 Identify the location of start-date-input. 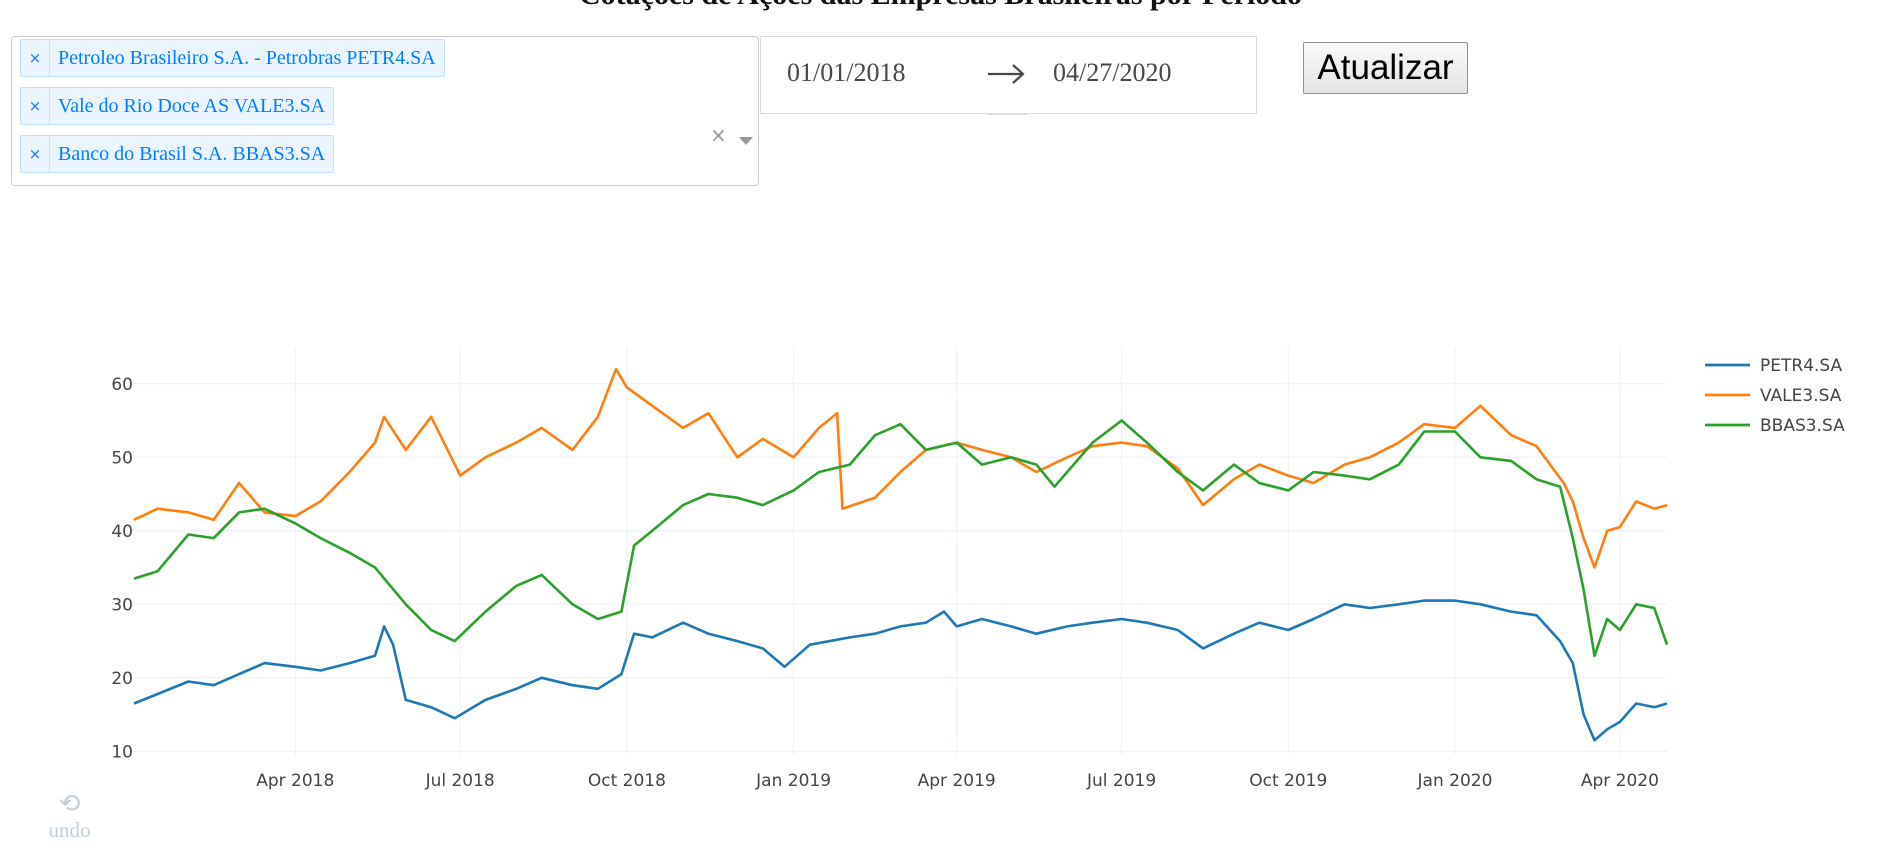
(867, 73).